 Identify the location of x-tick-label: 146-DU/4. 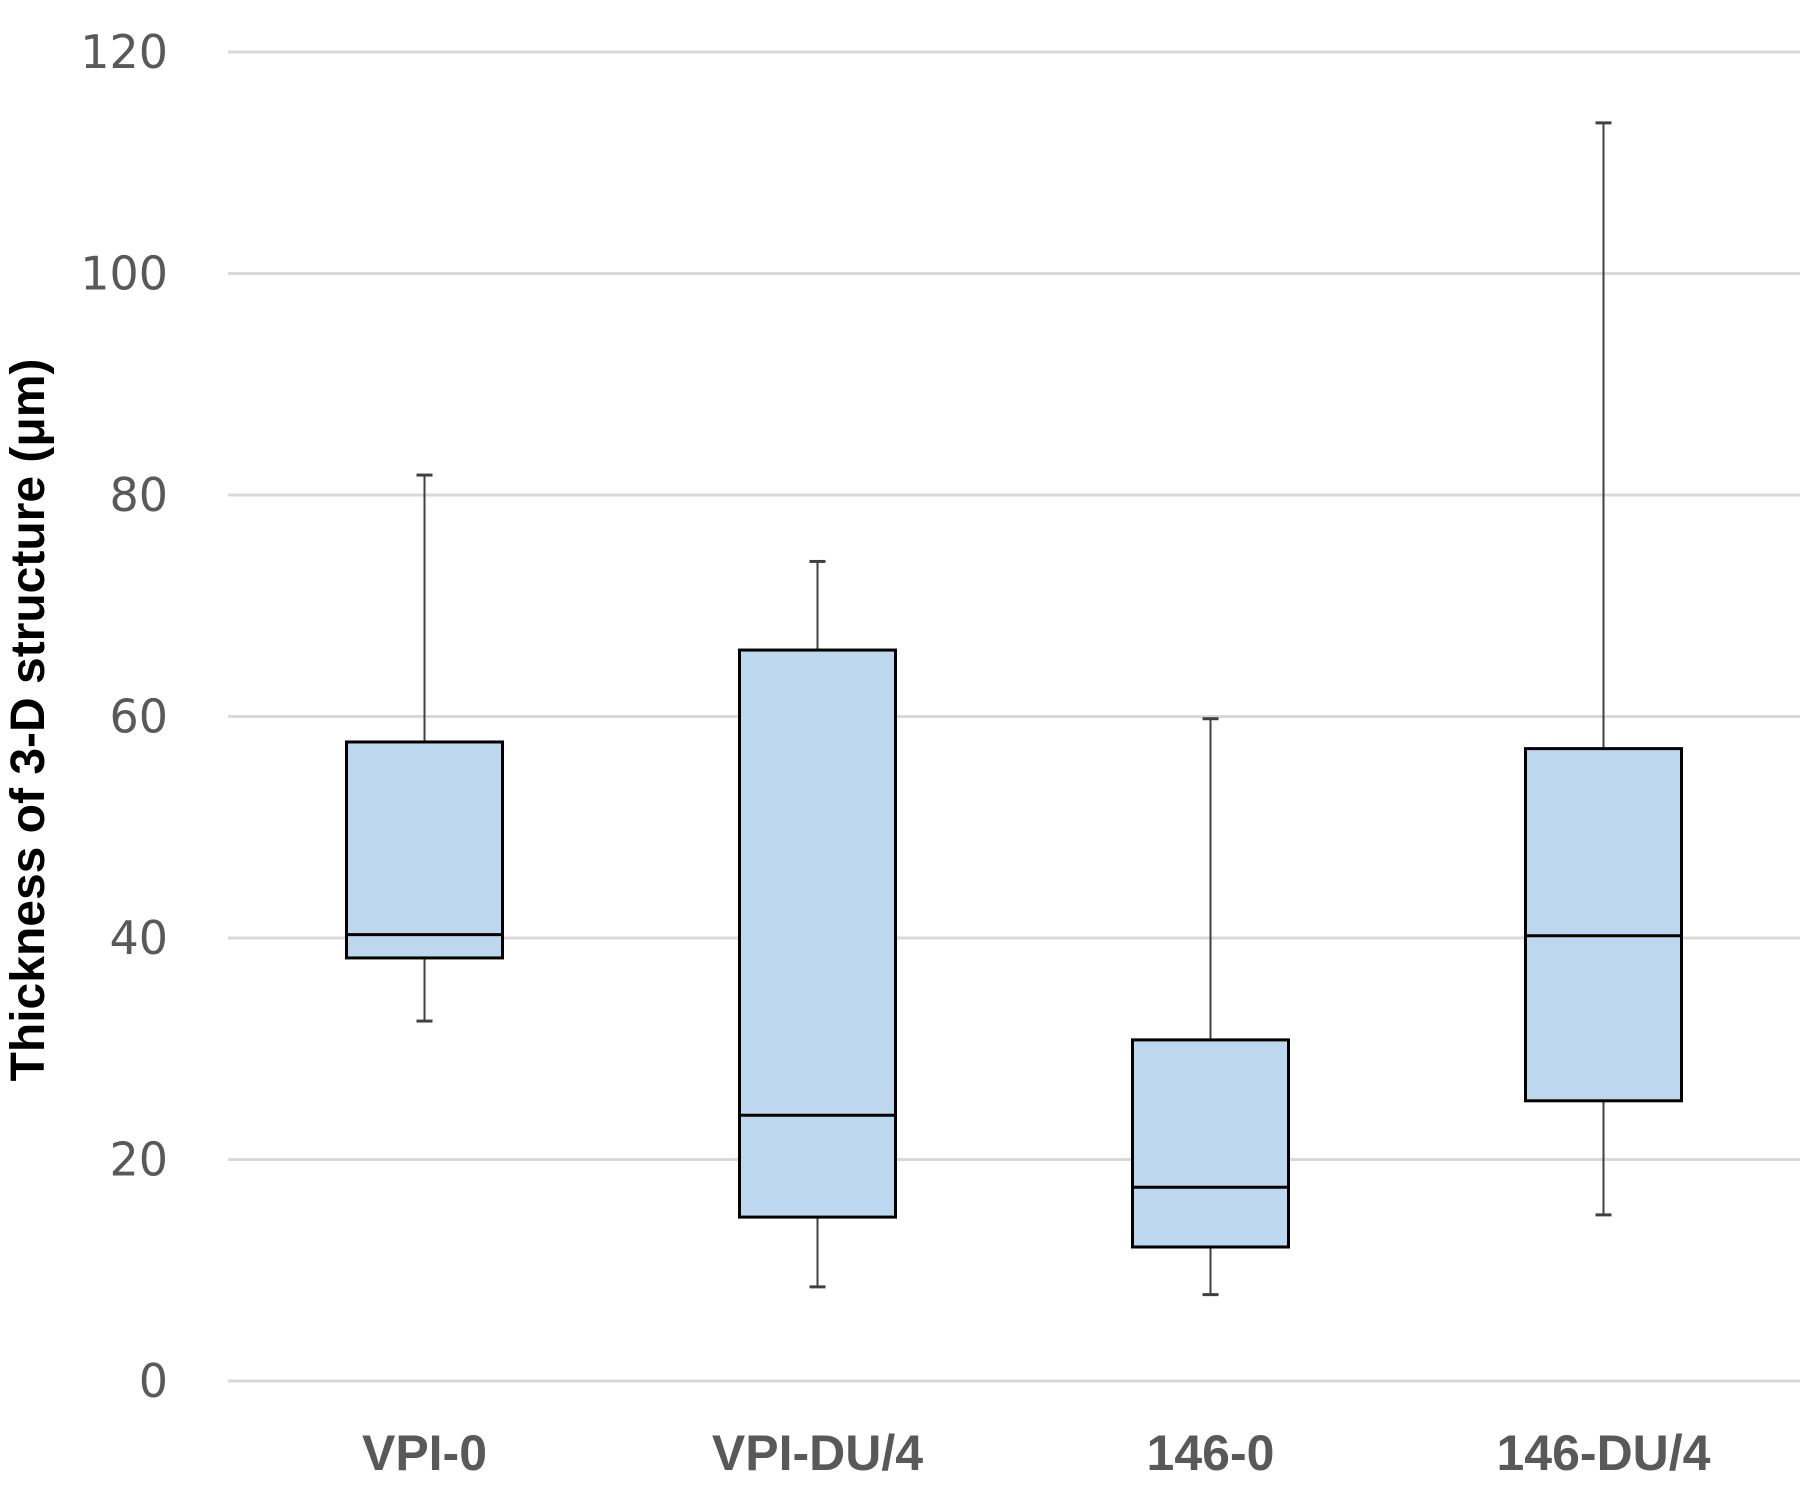
(1604, 1453).